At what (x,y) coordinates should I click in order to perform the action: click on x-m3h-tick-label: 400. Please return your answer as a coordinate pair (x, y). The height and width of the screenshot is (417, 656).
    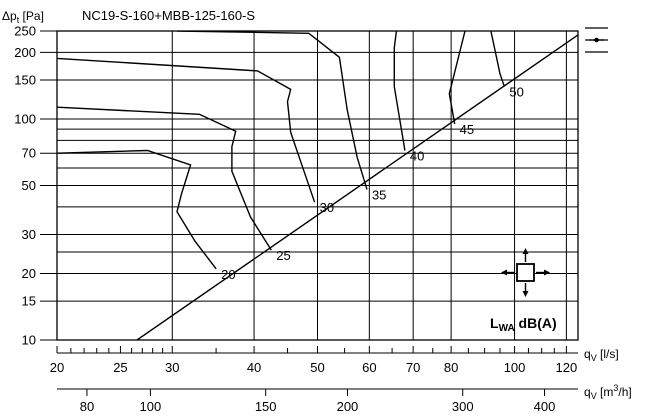
    Looking at the image, I should click on (545, 406).